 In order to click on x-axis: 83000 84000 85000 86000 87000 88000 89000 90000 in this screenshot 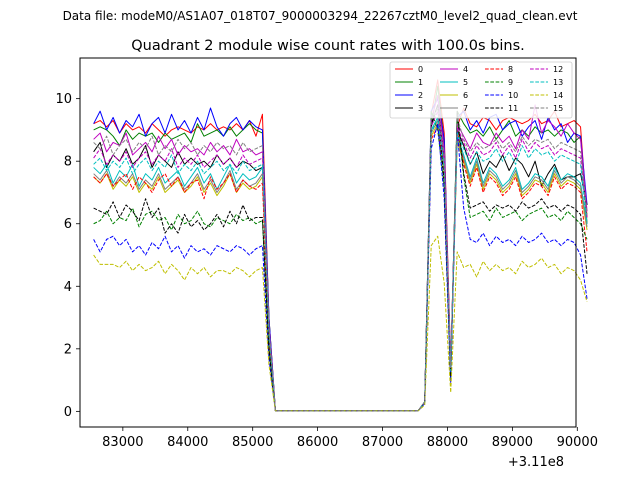, I will do `click(350, 438)`.